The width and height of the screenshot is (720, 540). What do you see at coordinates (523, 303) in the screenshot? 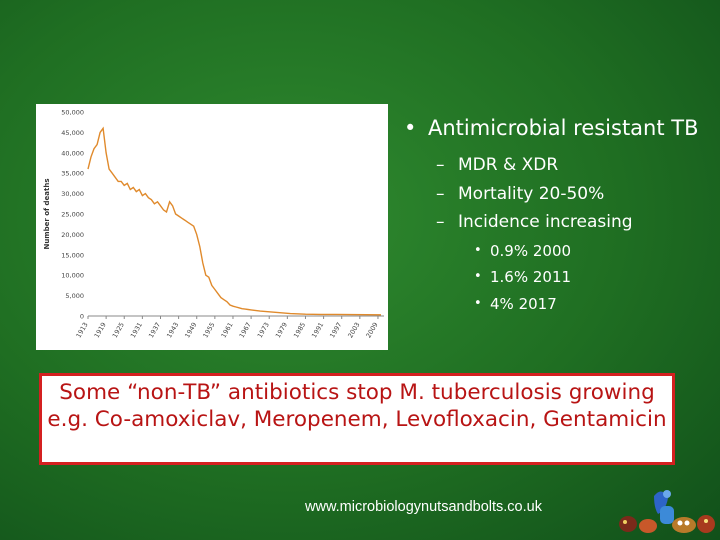
I see `sub-sub-bullet-text: 4% 2017` at bounding box center [523, 303].